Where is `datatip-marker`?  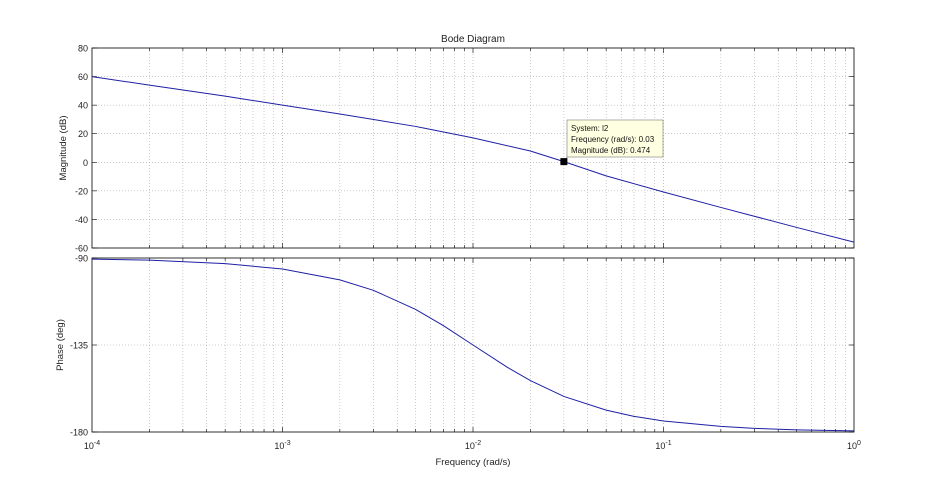 datatip-marker is located at coordinates (564, 162).